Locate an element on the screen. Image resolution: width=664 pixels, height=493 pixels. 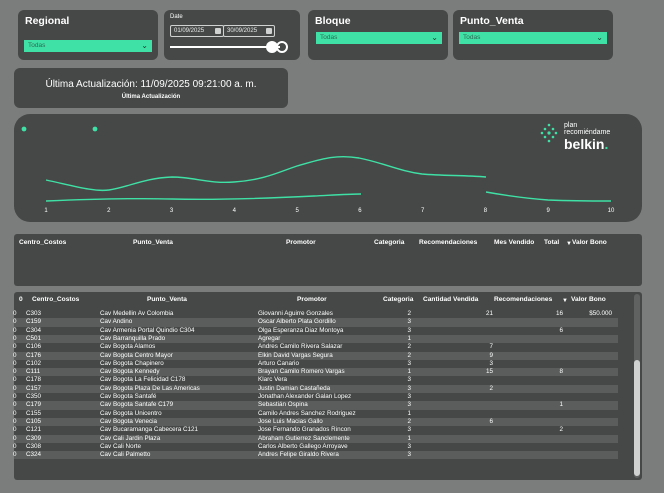
punto-venta-title: Punto_Venta is located at coordinates (492, 21).